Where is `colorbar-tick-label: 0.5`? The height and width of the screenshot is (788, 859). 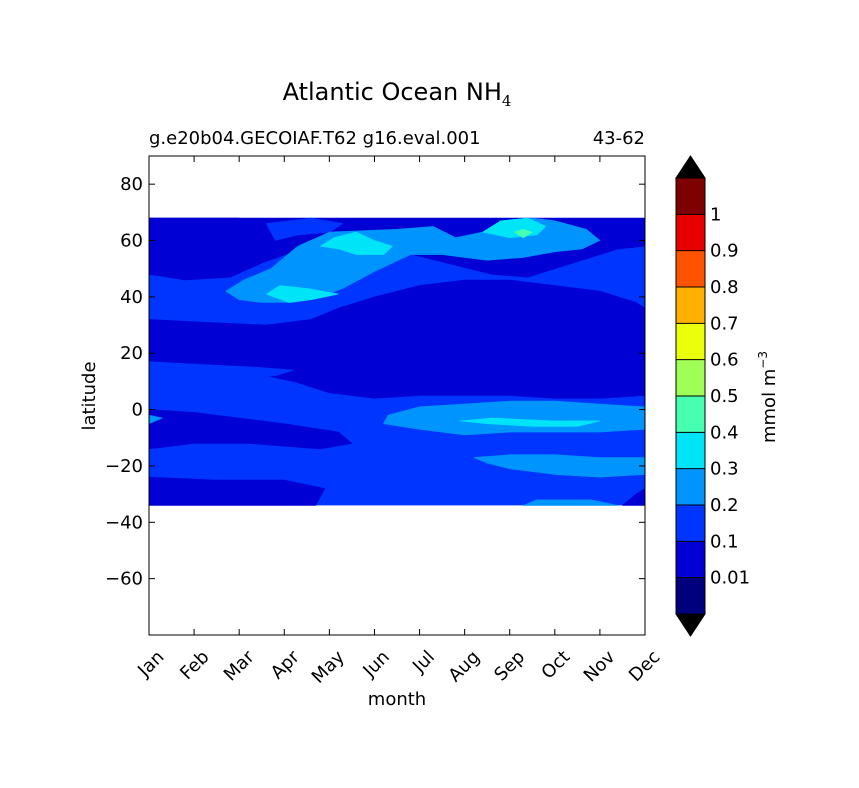
colorbar-tick-label: 0.5 is located at coordinates (724, 396).